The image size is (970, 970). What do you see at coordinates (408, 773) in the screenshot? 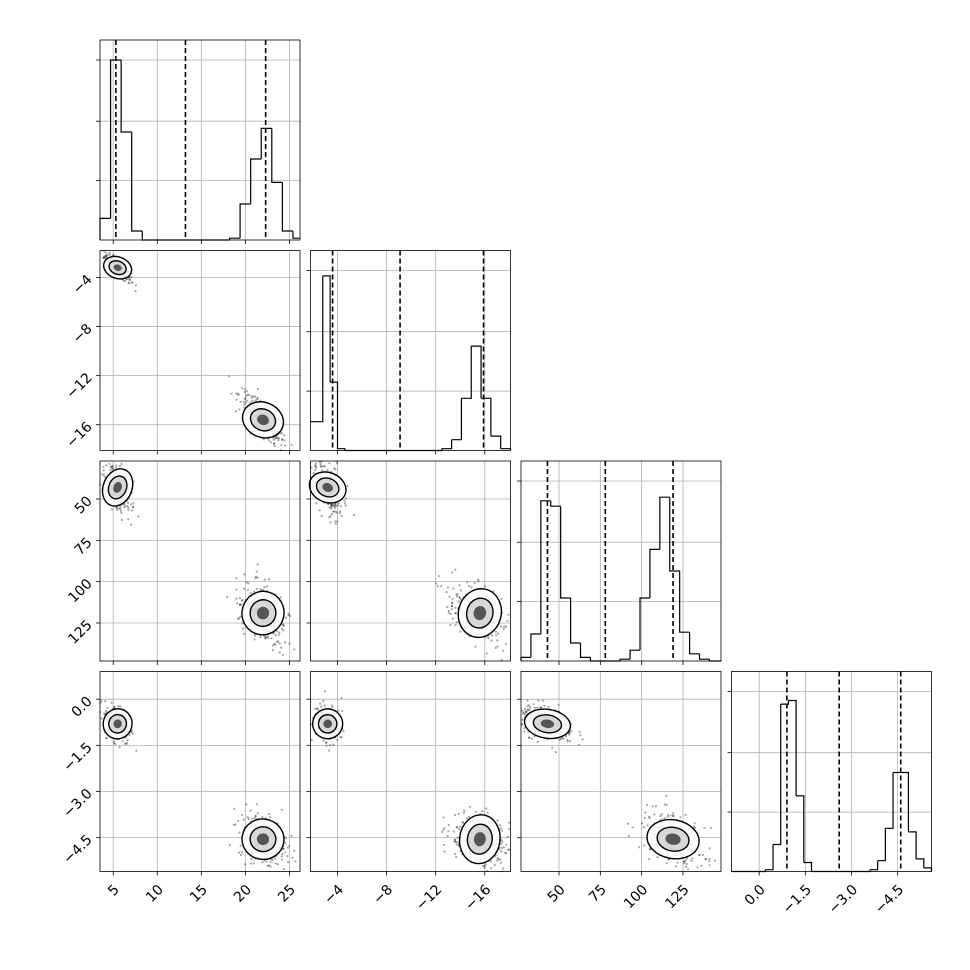
I see `density-panel-p1-p3` at bounding box center [408, 773].